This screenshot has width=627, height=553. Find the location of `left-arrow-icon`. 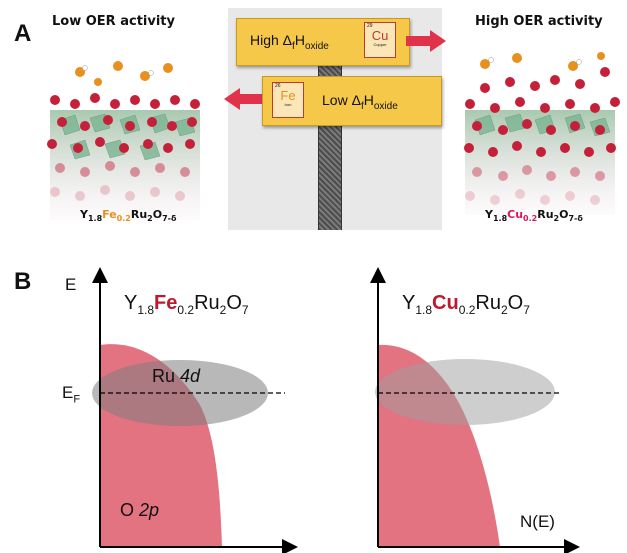

left-arrow-icon is located at coordinates (244, 99).